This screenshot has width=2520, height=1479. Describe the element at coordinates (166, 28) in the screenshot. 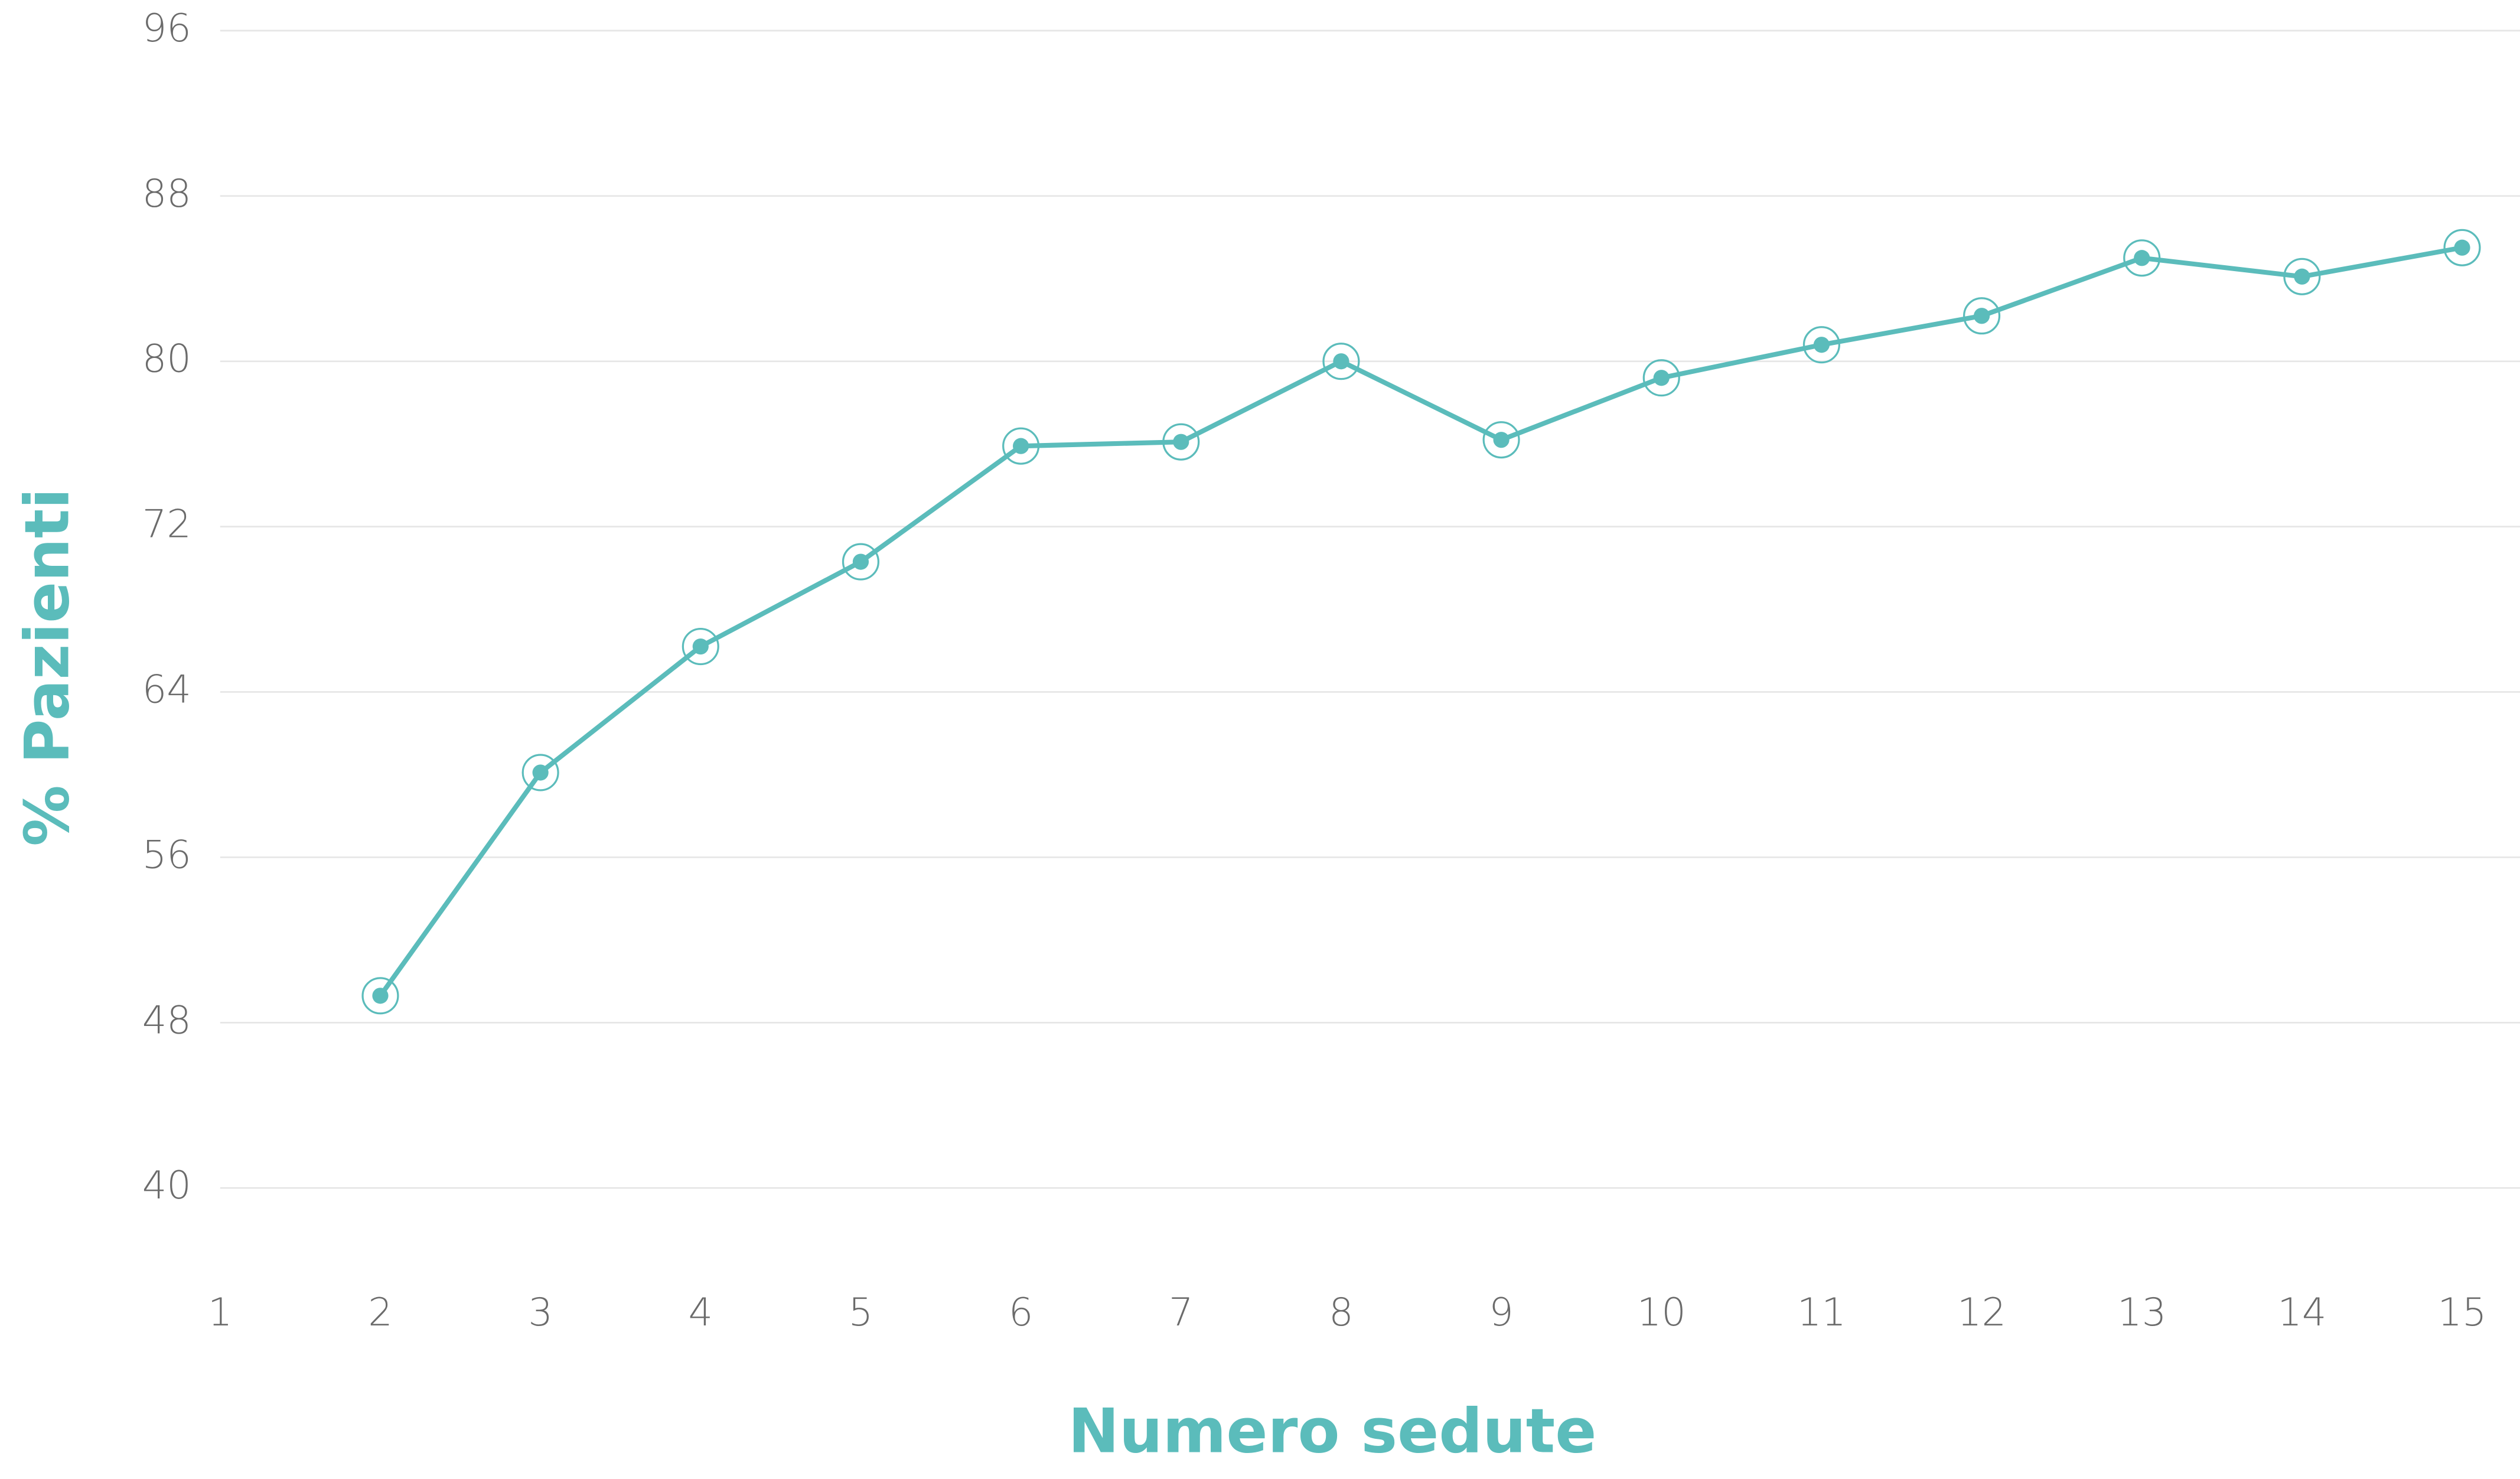

I see `y-tick-label: 96` at that location.